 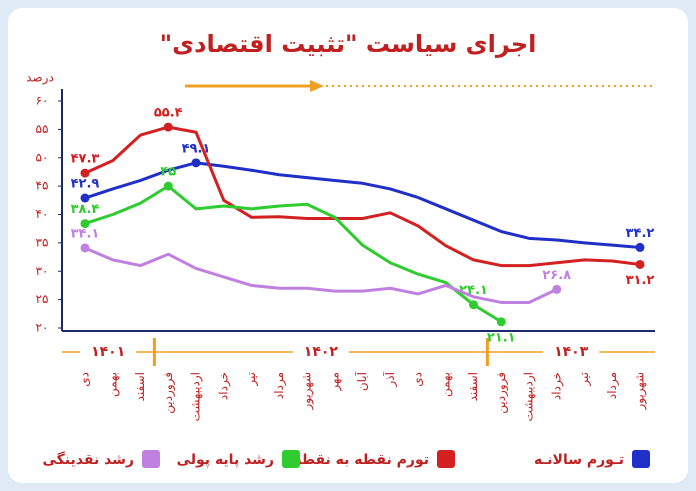 What do you see at coordinates (225, 460) in the screenshot?
I see `legend-label: رشد پایه پولی` at bounding box center [225, 460].